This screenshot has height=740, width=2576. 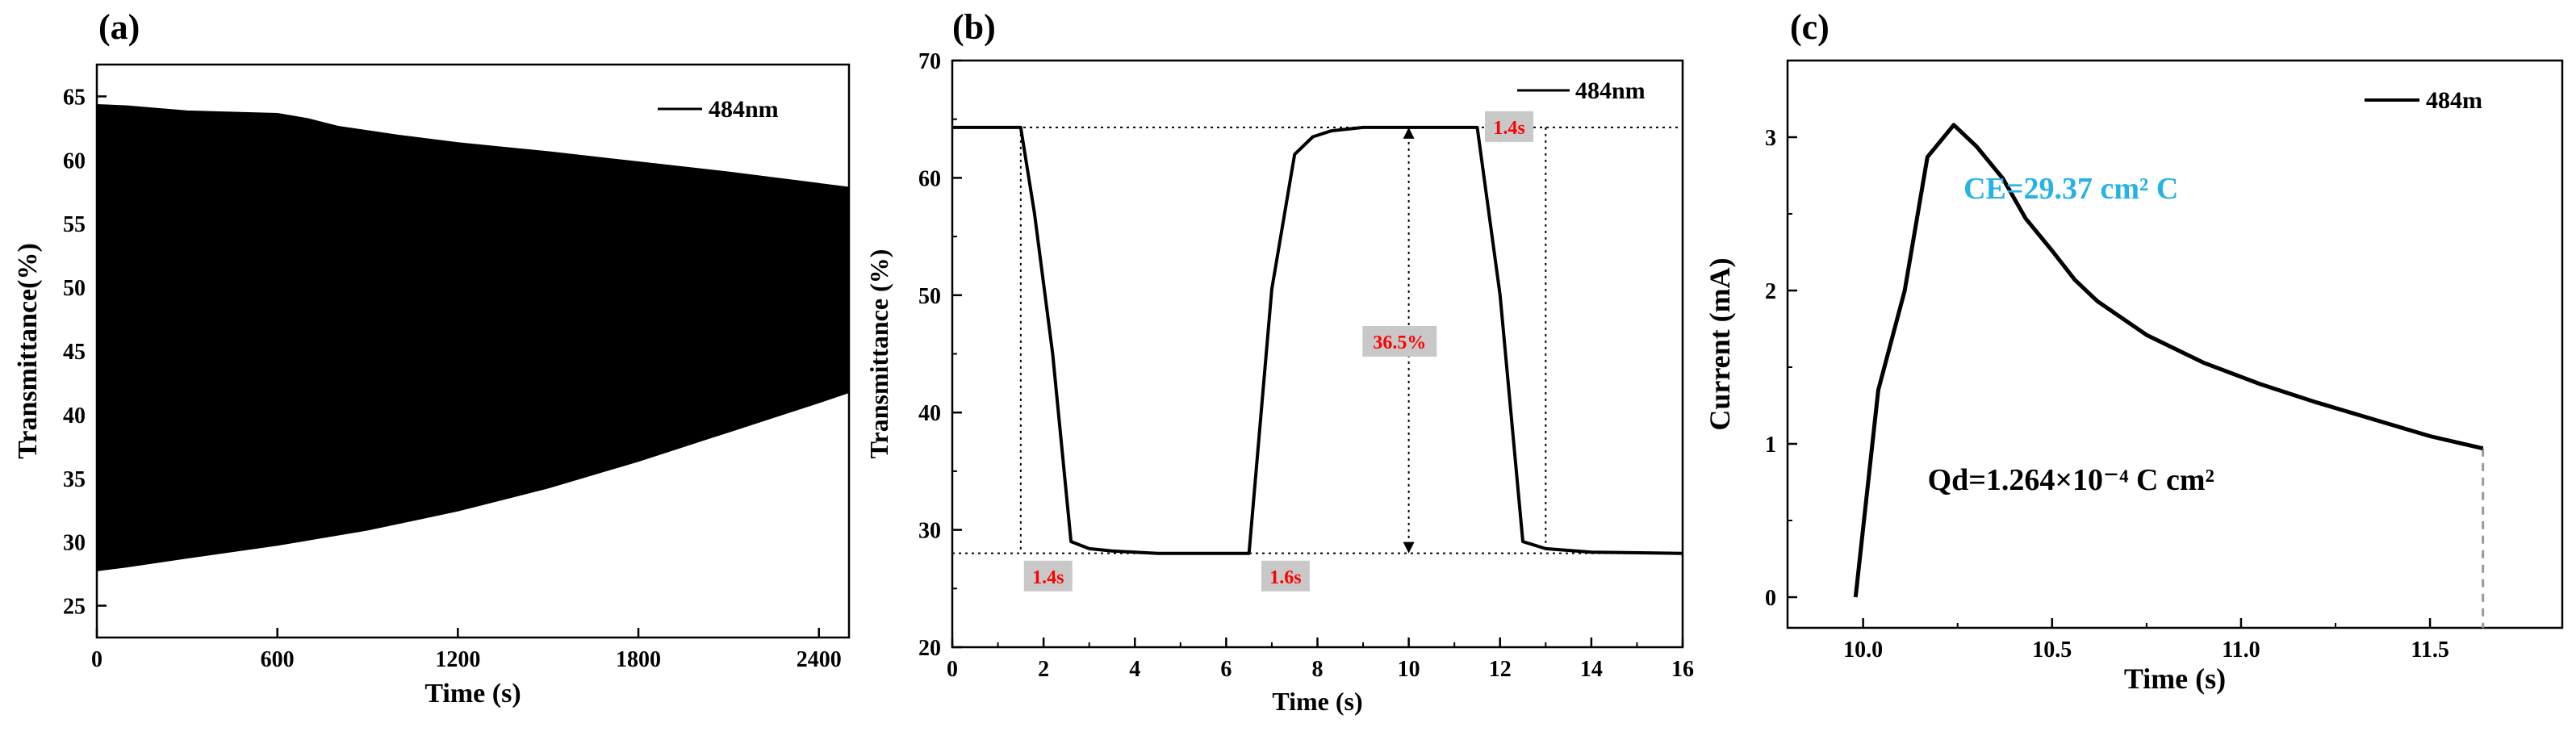 What do you see at coordinates (74, 98) in the screenshot?
I see `y-tick-label: 65` at bounding box center [74, 98].